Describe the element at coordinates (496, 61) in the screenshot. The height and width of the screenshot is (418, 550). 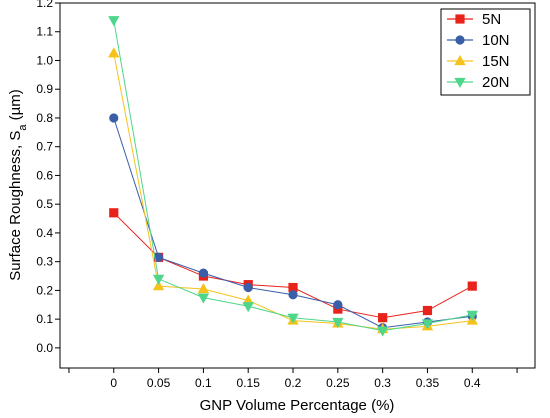
I see `legend-label: 15N` at that location.